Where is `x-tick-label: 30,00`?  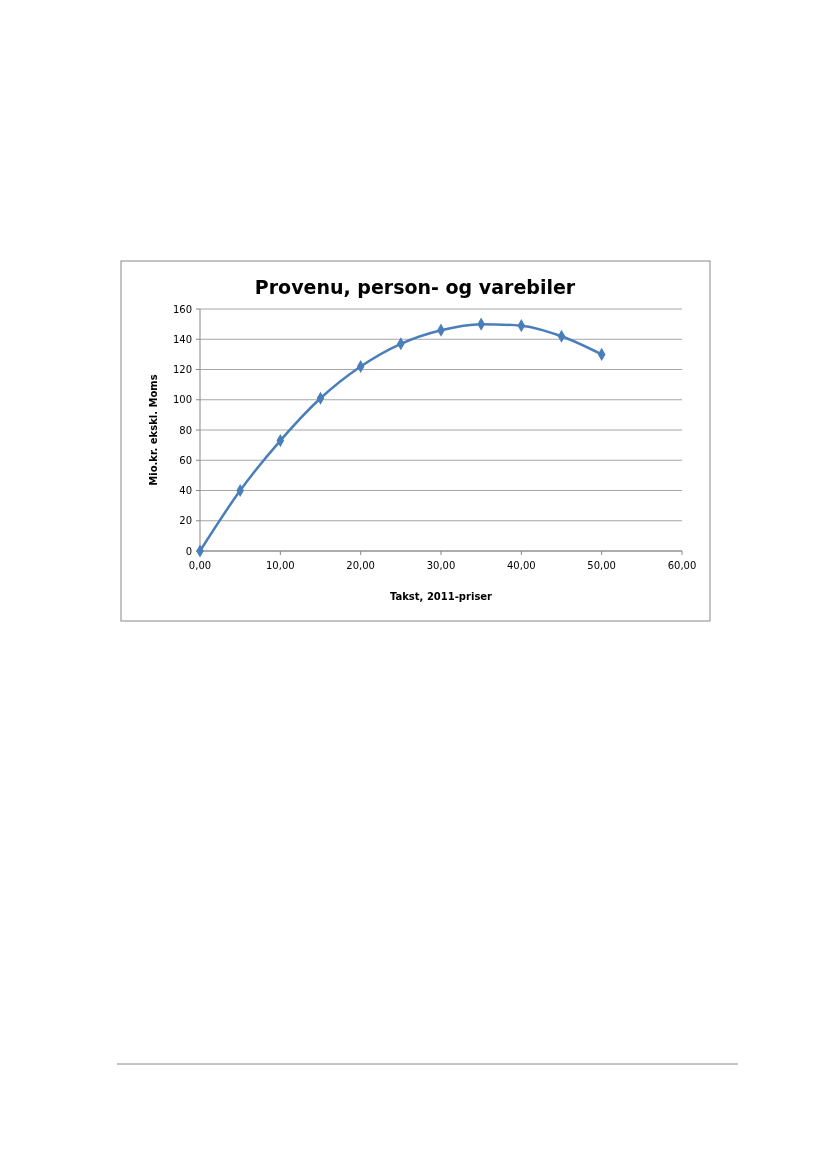
x-tick-label: 30,00 is located at coordinates (441, 565).